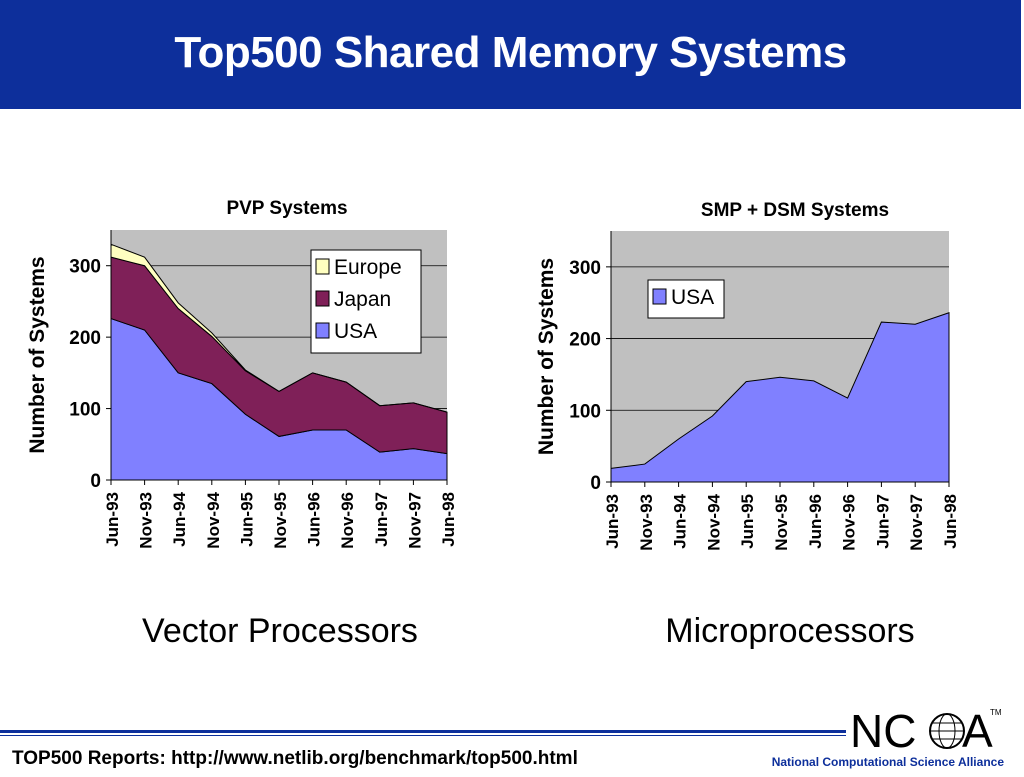 This screenshot has width=1024, height=777. I want to click on legend-label-europe: Europe, so click(368, 267).